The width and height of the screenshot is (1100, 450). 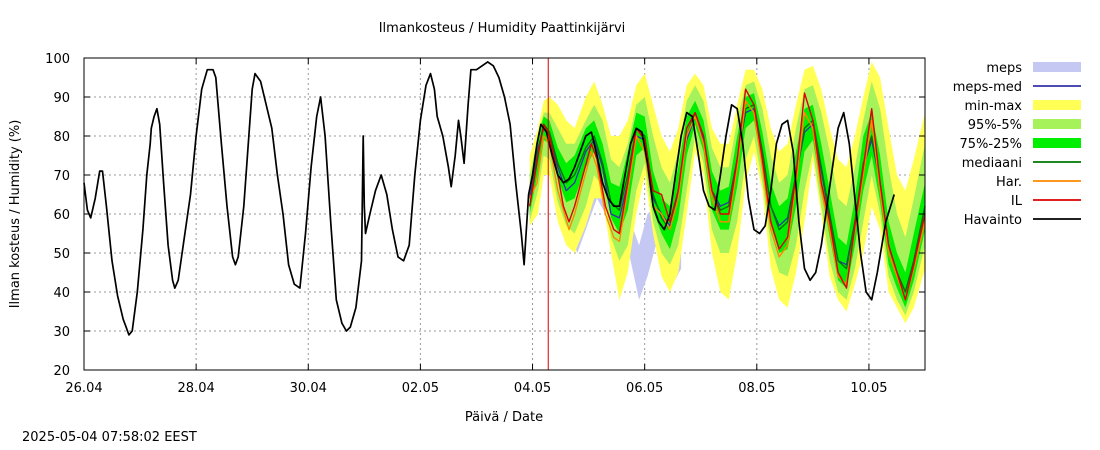 I want to click on x-tick-label: 28.04, so click(x=196, y=388).